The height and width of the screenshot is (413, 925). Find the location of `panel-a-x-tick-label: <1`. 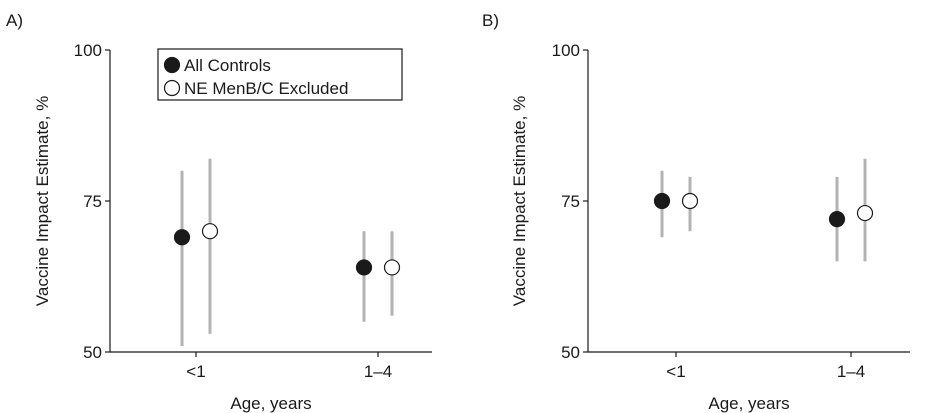

panel-a-x-tick-label: <1 is located at coordinates (195, 371).